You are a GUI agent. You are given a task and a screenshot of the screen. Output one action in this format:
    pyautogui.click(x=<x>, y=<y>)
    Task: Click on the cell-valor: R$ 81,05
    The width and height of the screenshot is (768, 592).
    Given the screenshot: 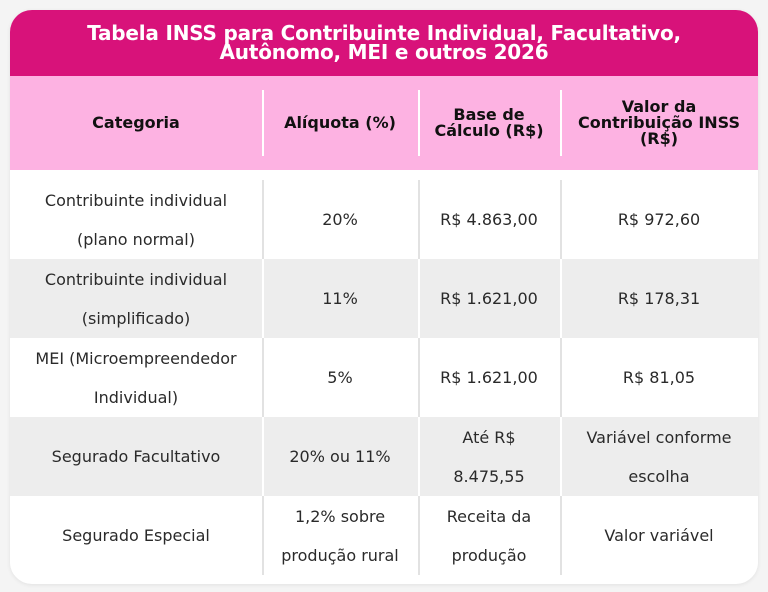 What is the action you would take?
    pyautogui.click(x=659, y=377)
    